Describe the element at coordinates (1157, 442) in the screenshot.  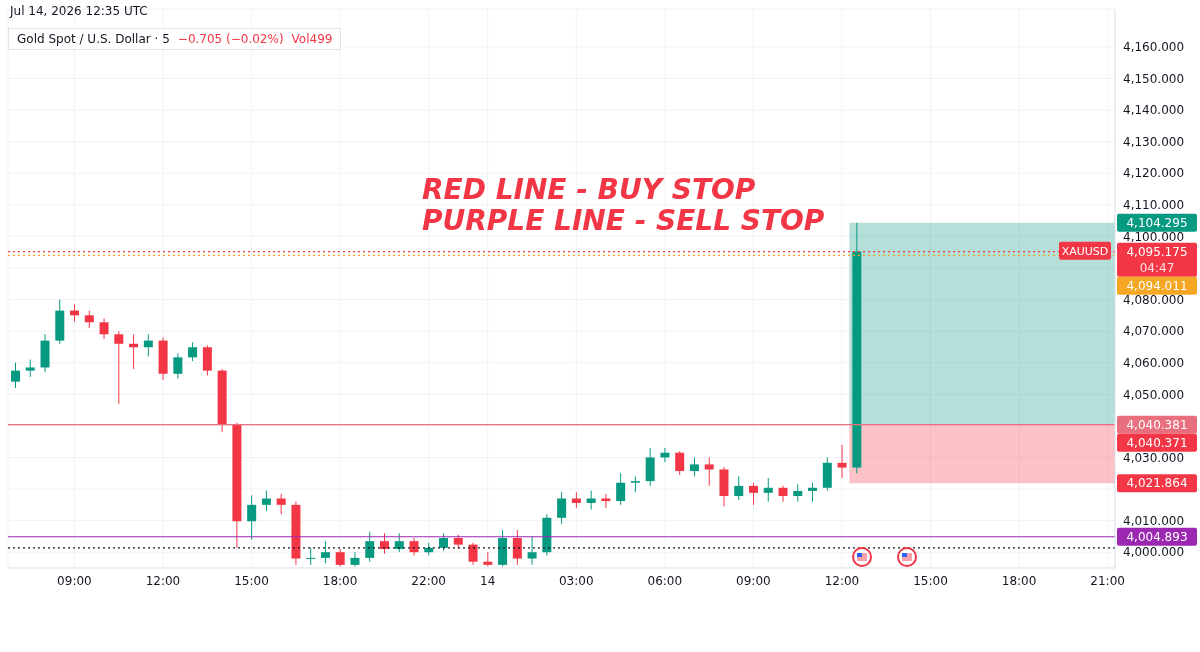
I see `text: 4,040.371` at that location.